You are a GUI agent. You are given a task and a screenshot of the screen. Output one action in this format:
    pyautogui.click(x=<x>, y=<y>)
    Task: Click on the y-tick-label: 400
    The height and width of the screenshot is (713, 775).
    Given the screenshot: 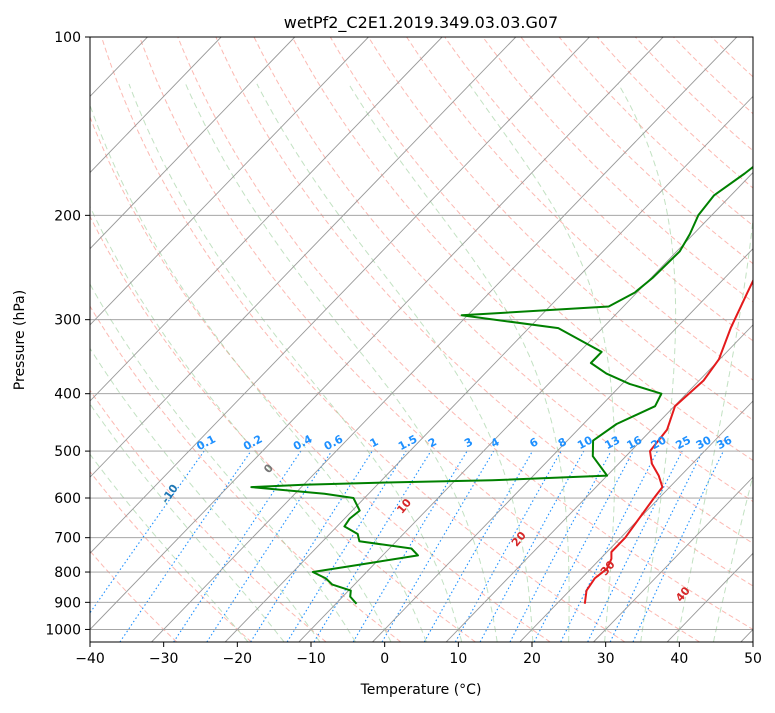 What is the action you would take?
    pyautogui.click(x=67, y=395)
    